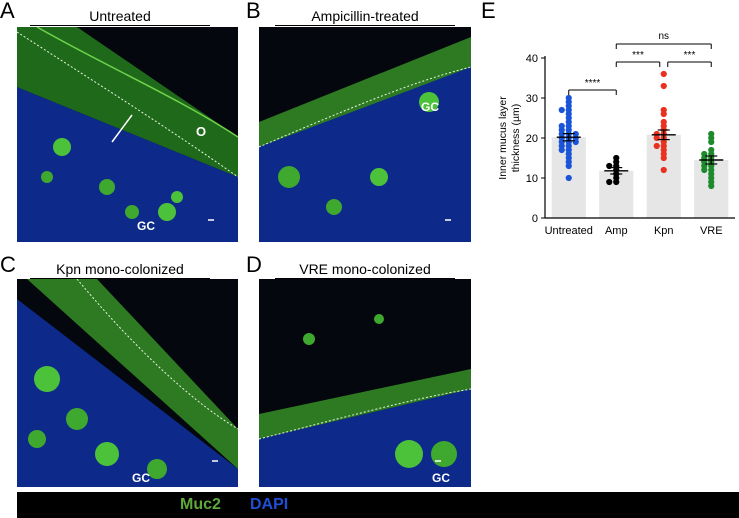 Image resolution: width=739 pixels, height=518 pixels. What do you see at coordinates (365, 383) in the screenshot?
I see `micrograph-vre` at bounding box center [365, 383].